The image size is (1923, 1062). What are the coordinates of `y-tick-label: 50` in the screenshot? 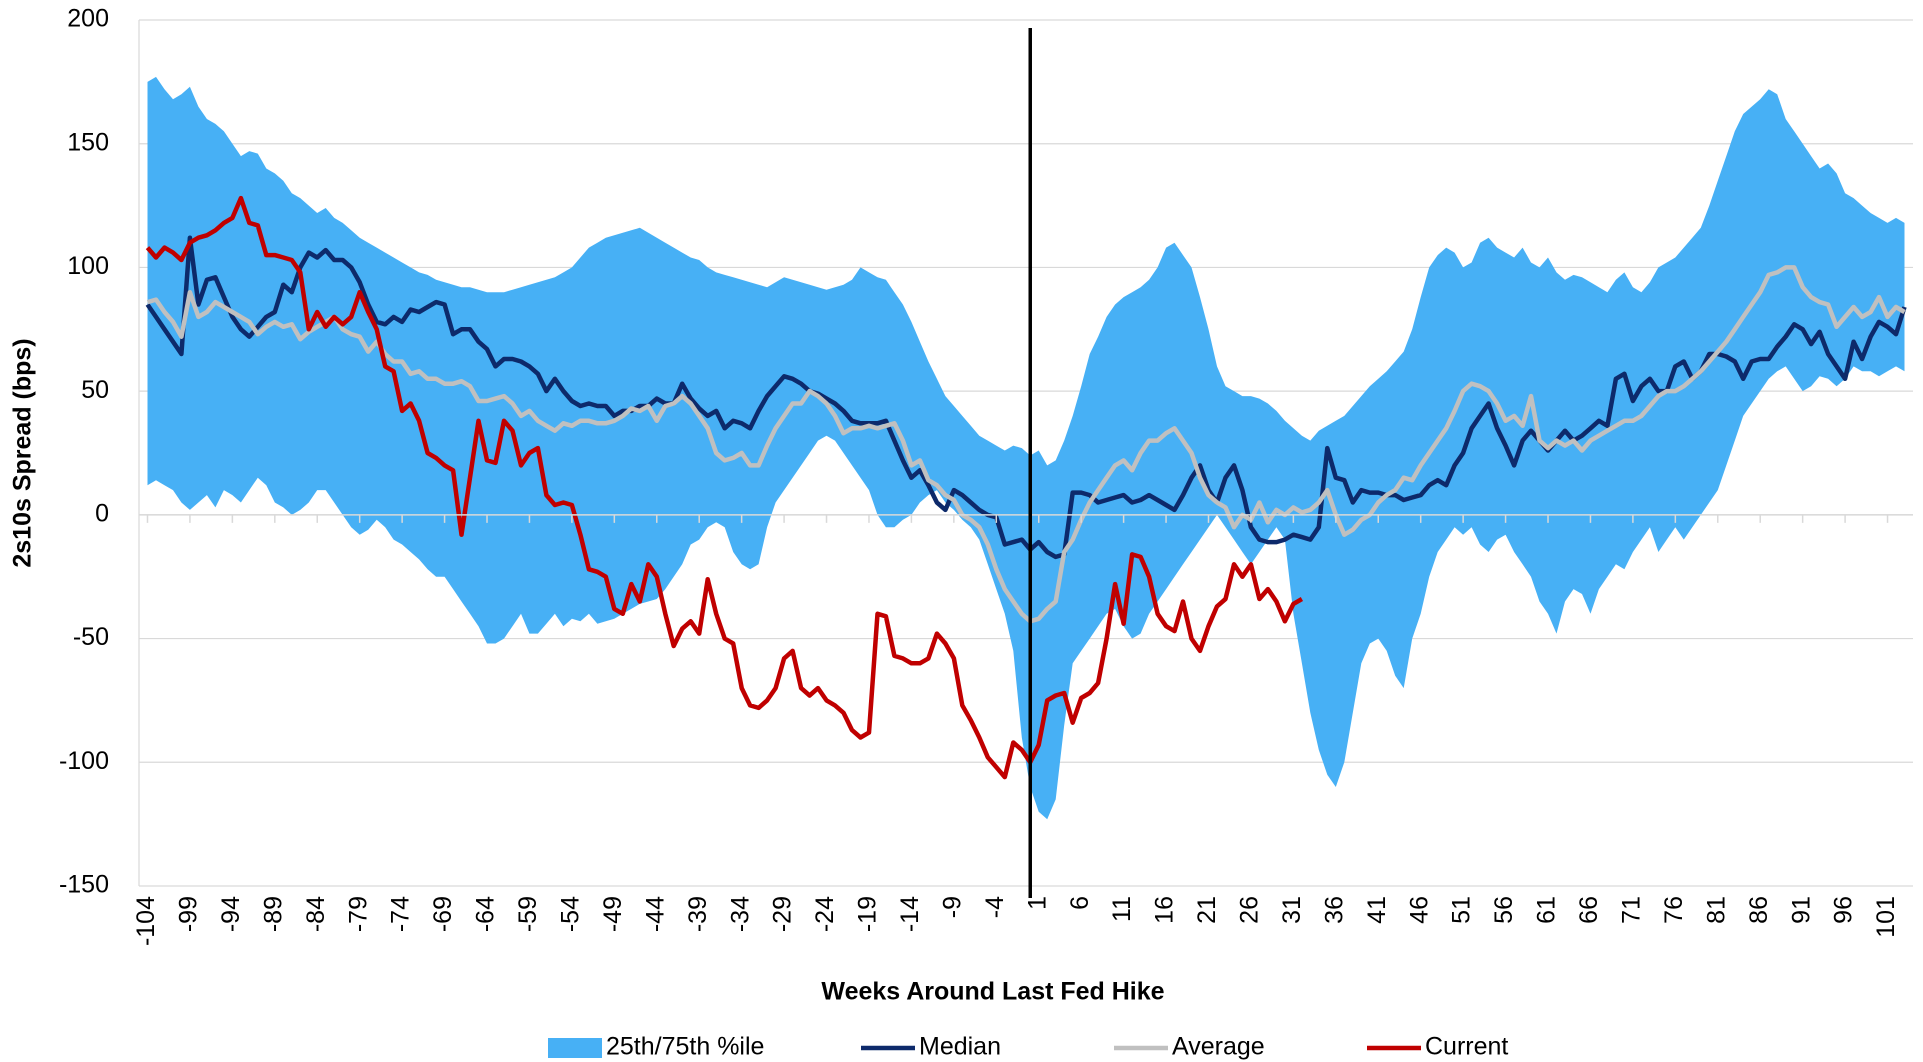 It's located at (95, 390).